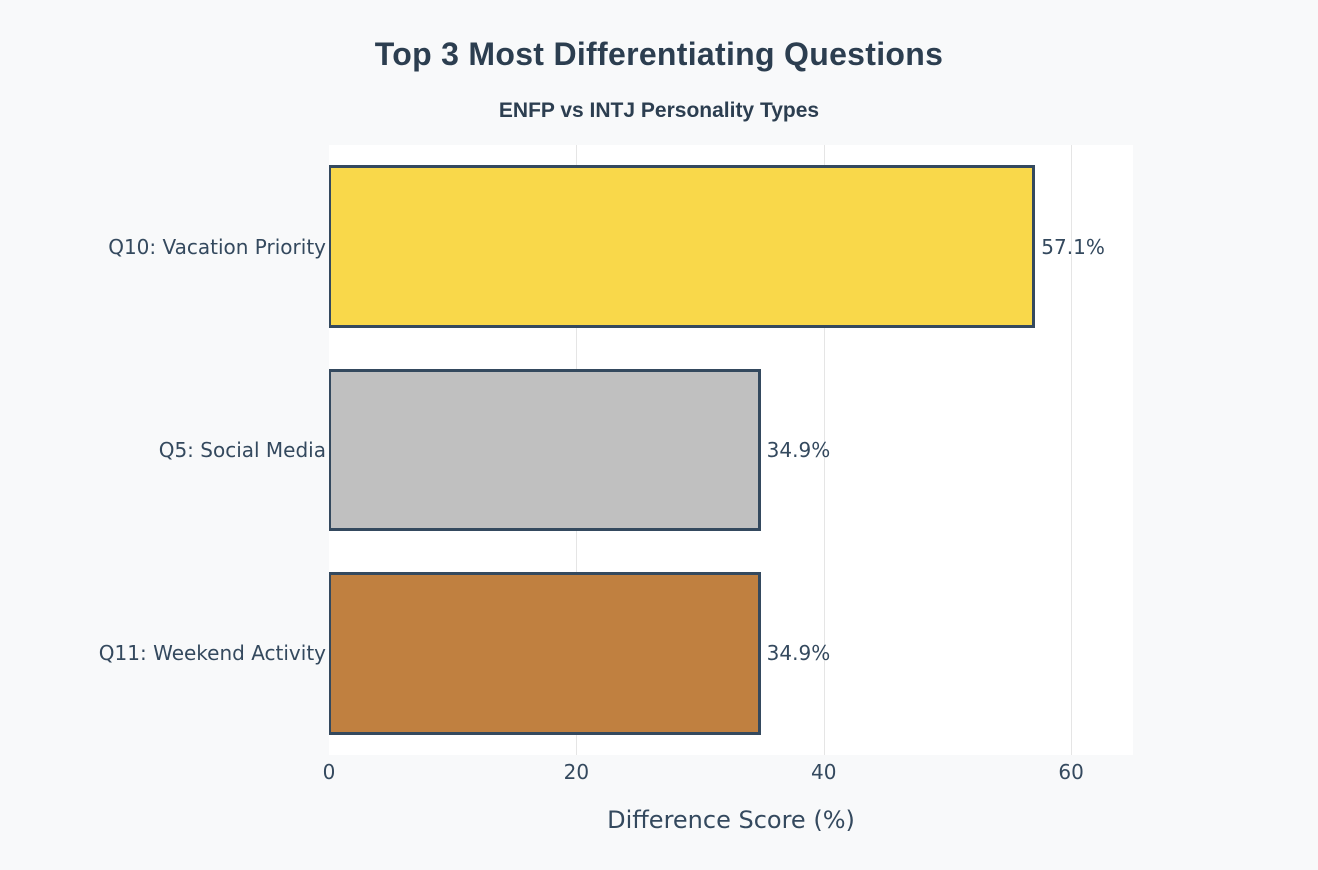 The height and width of the screenshot is (870, 1318). Describe the element at coordinates (659, 110) in the screenshot. I see `chart-subtitle: ENFP vs INTJ Personality Types` at that location.